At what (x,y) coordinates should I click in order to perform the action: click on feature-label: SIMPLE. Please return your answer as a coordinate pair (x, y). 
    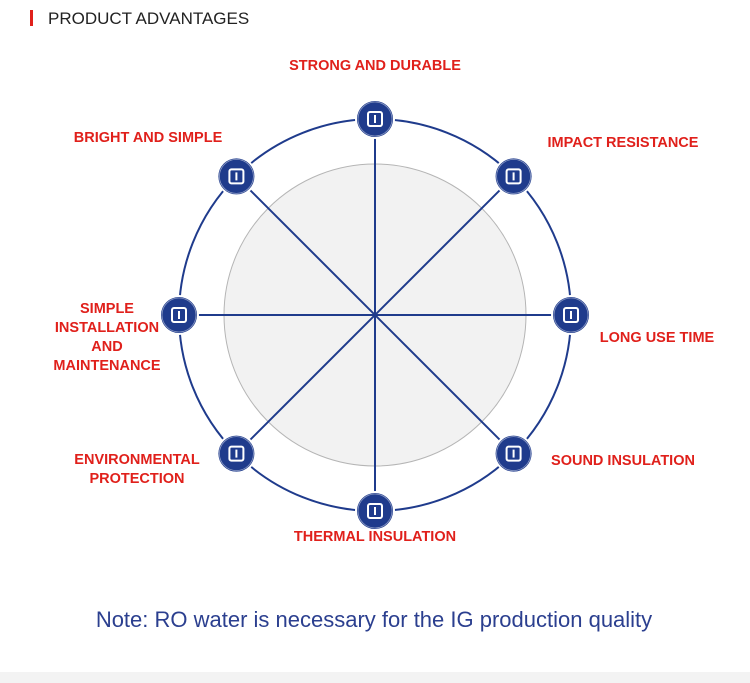
    Looking at the image, I should click on (107, 309).